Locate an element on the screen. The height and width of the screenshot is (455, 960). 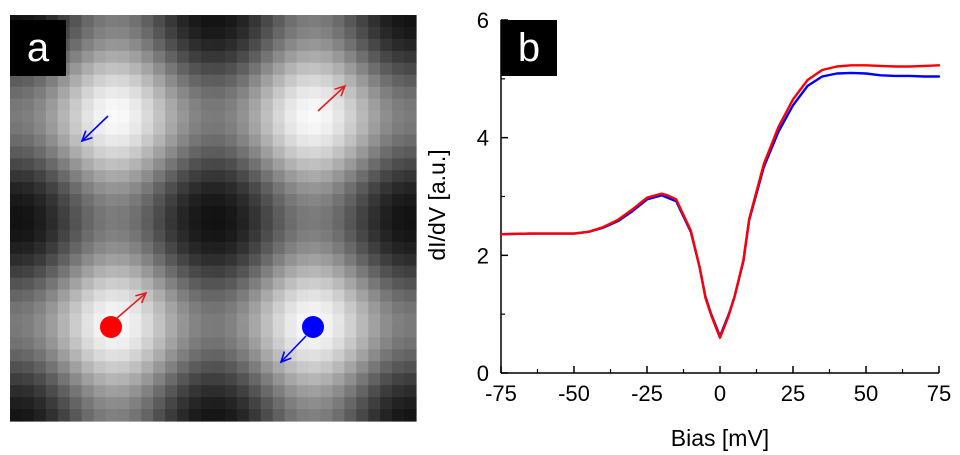
arrow-top-left-shaft is located at coordinates (95, 128).